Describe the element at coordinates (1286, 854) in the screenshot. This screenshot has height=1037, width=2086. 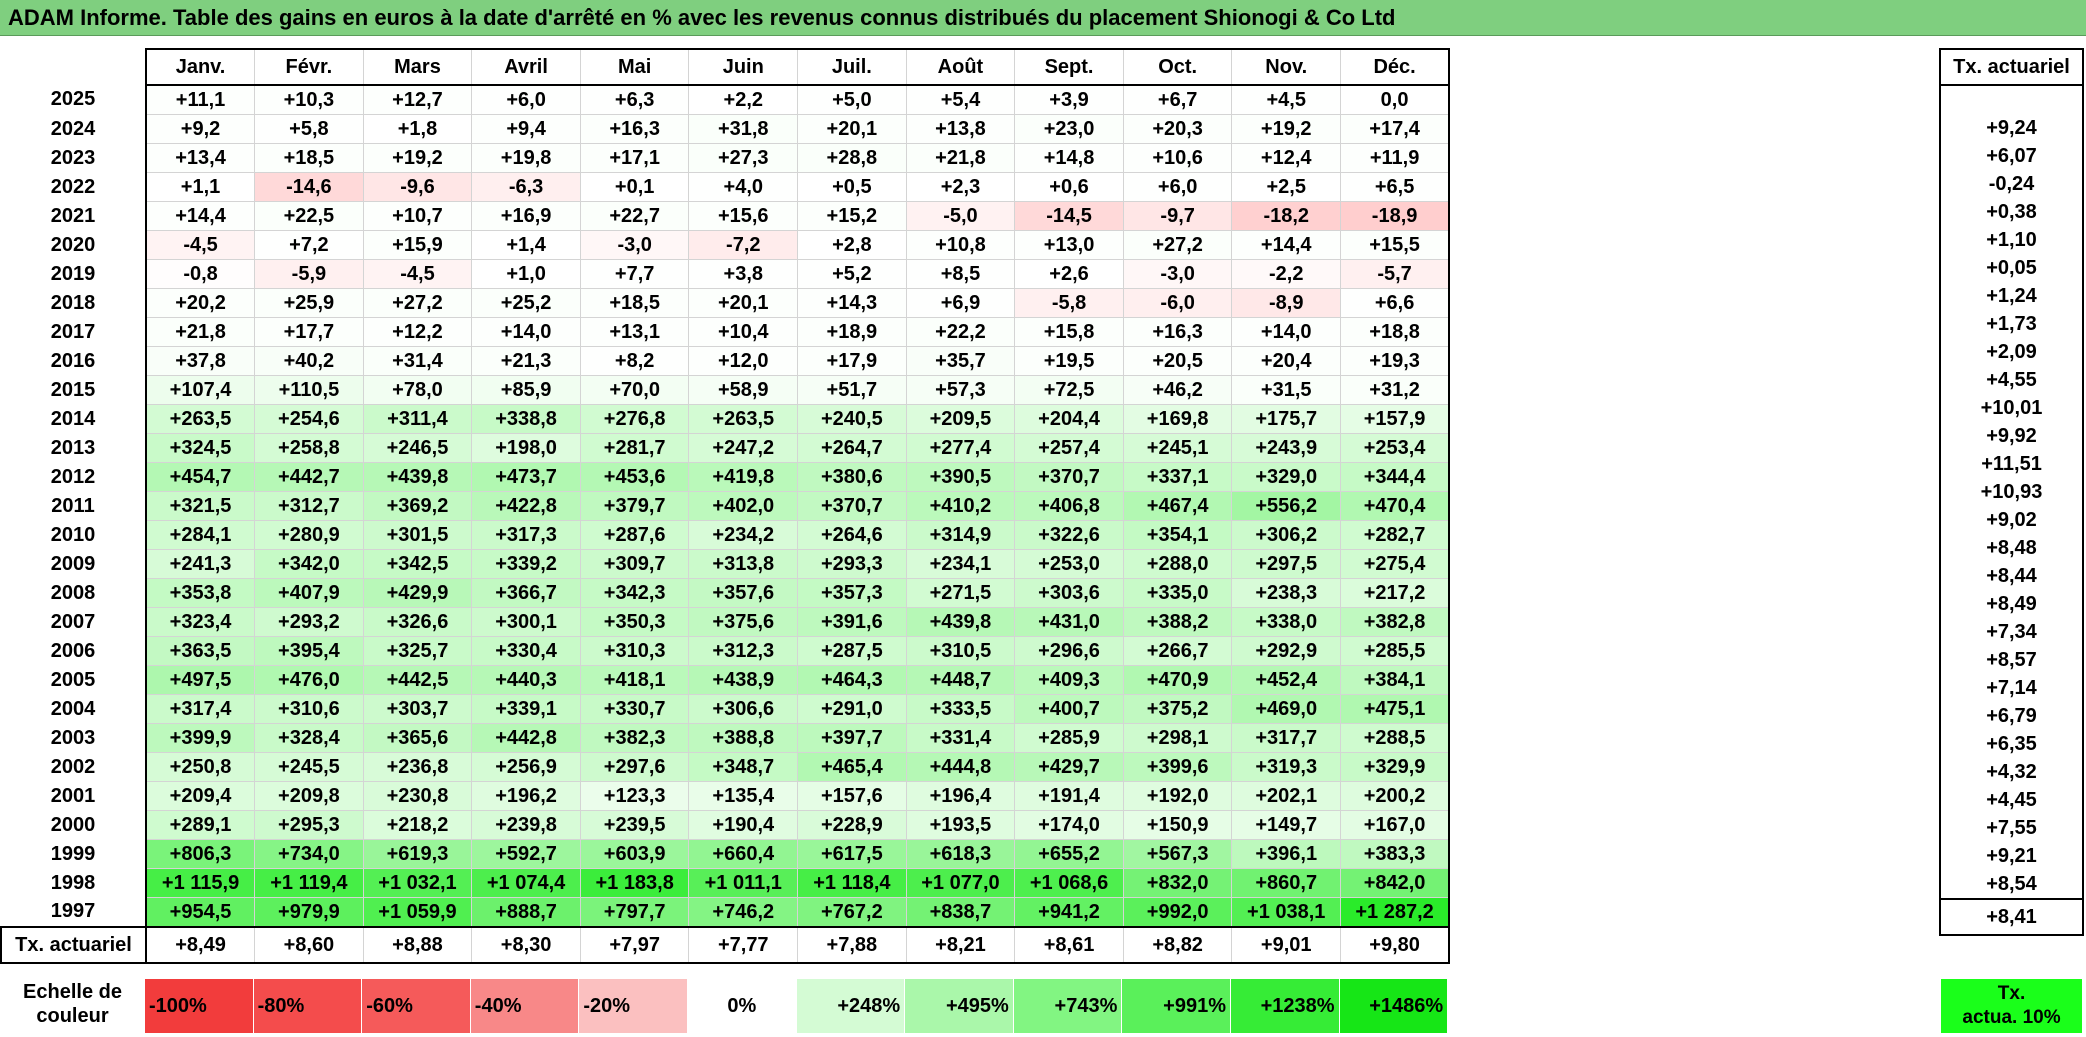
I see `gain-cell: +396,1` at that location.